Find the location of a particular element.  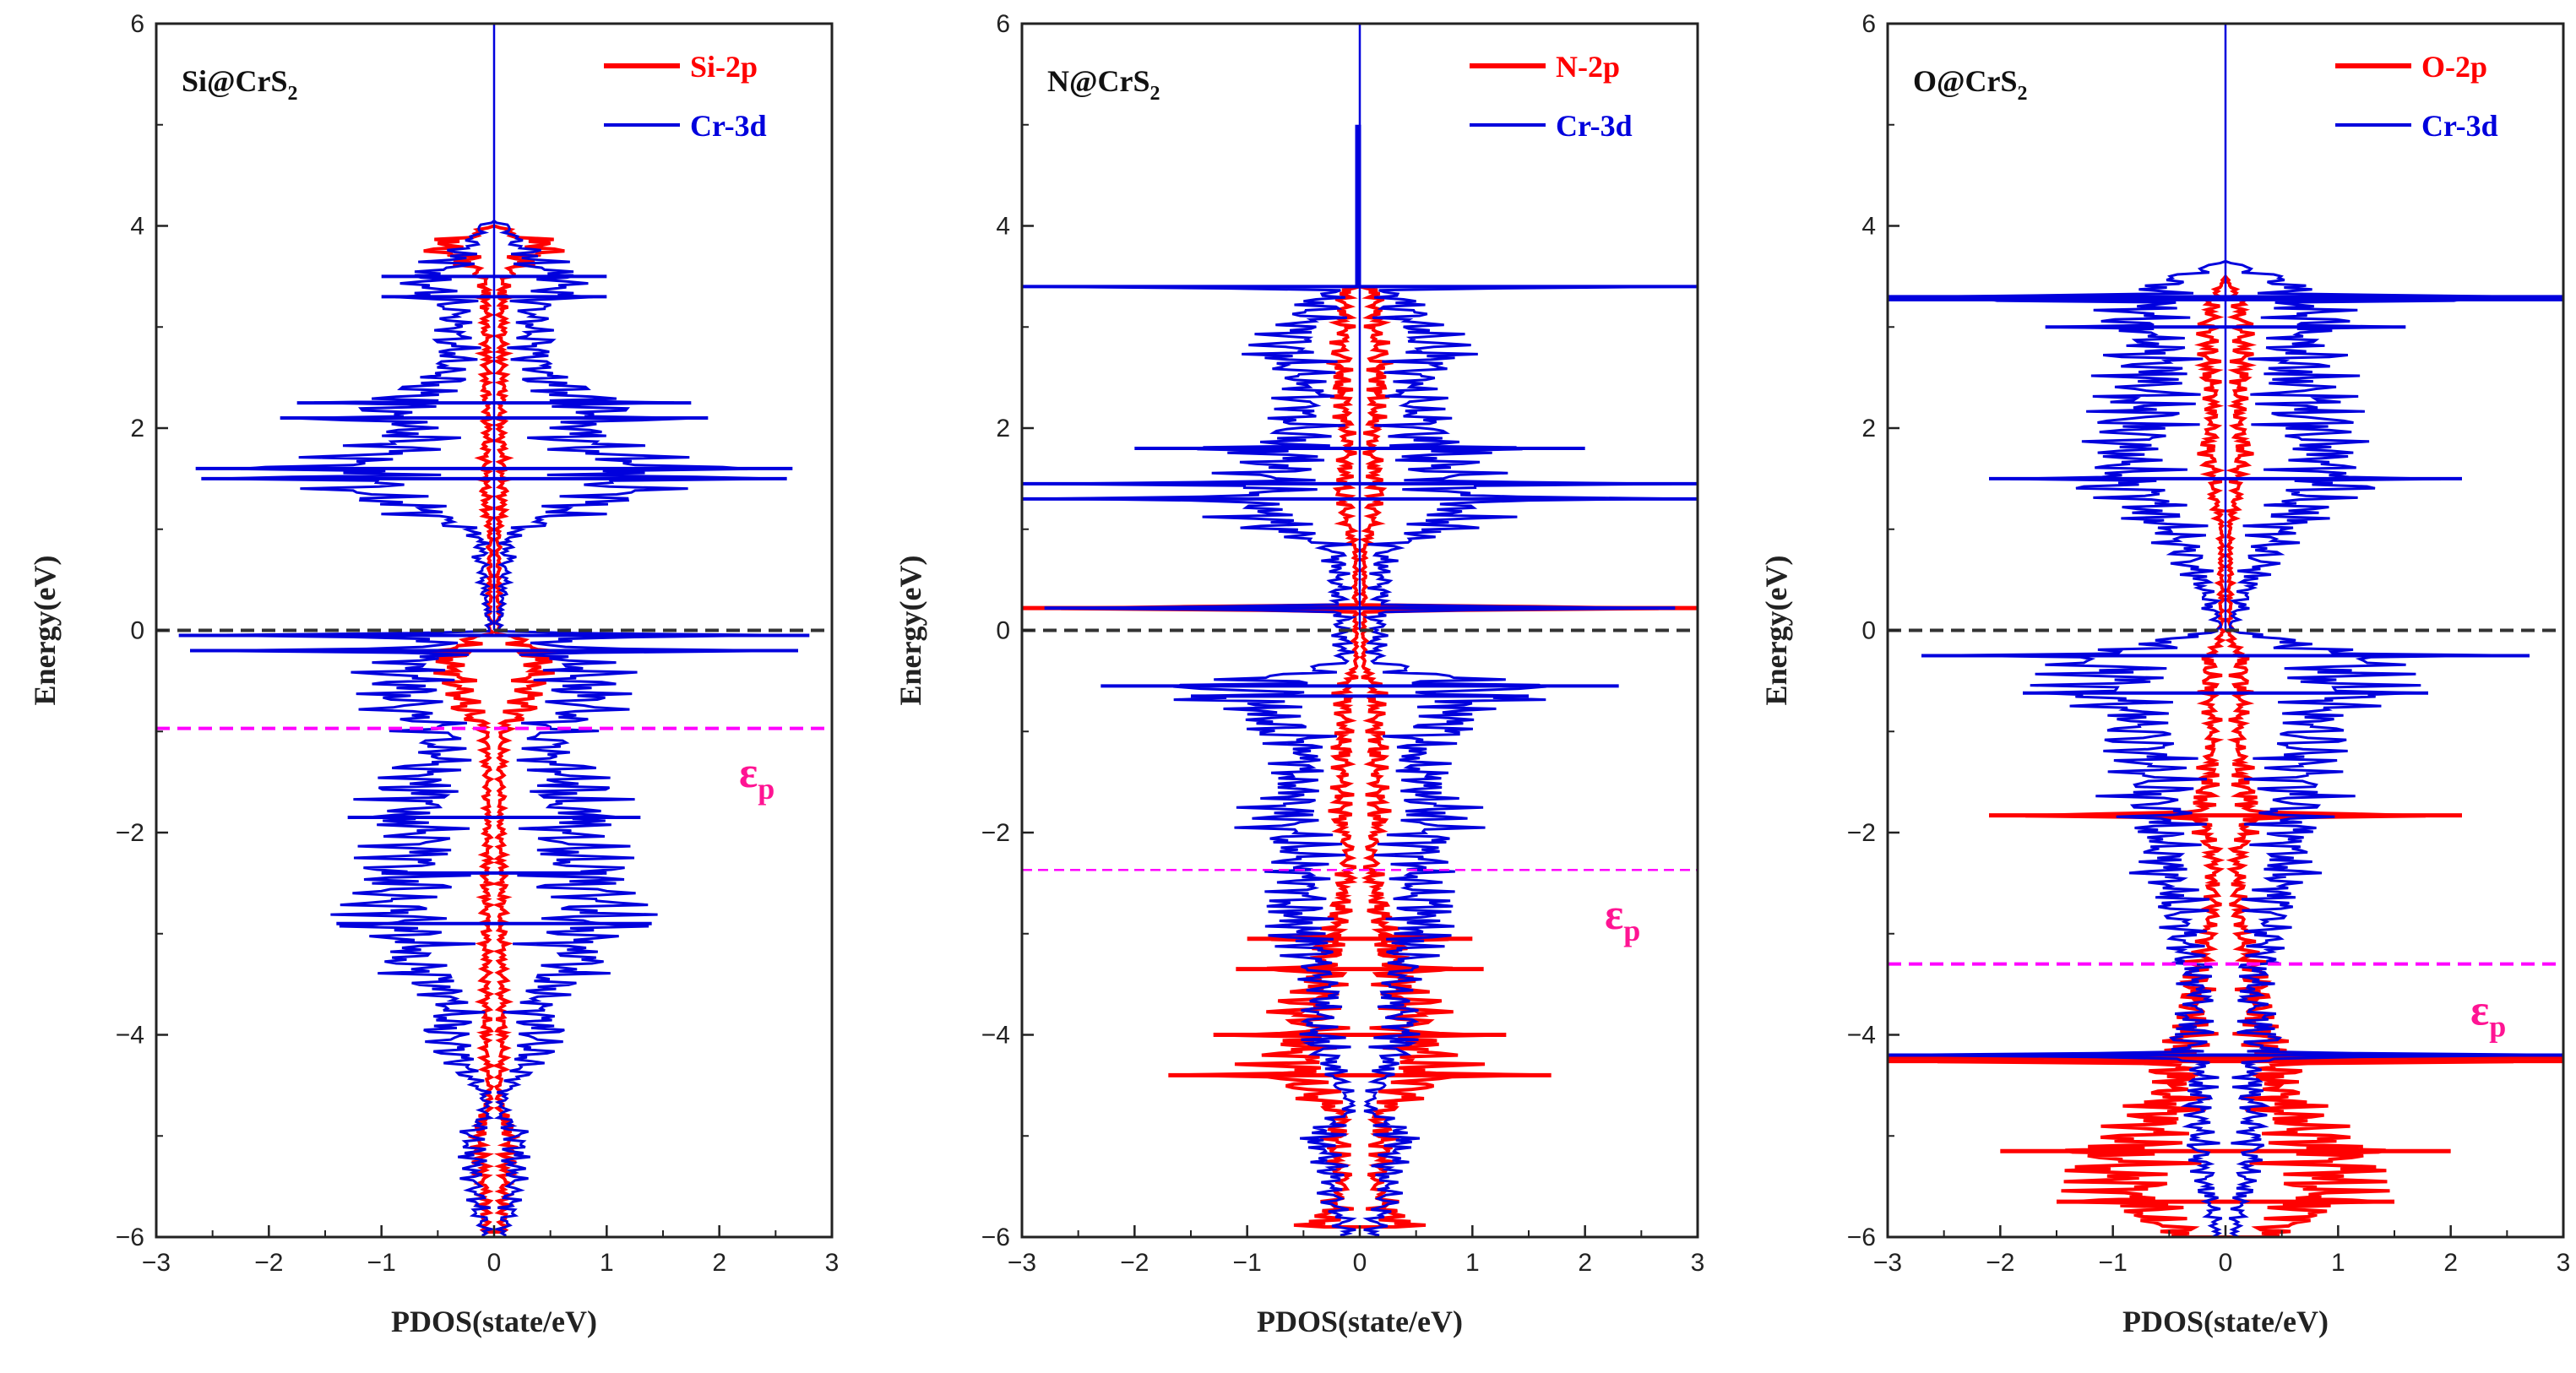

series-si-2p is located at coordinates (494, 729).